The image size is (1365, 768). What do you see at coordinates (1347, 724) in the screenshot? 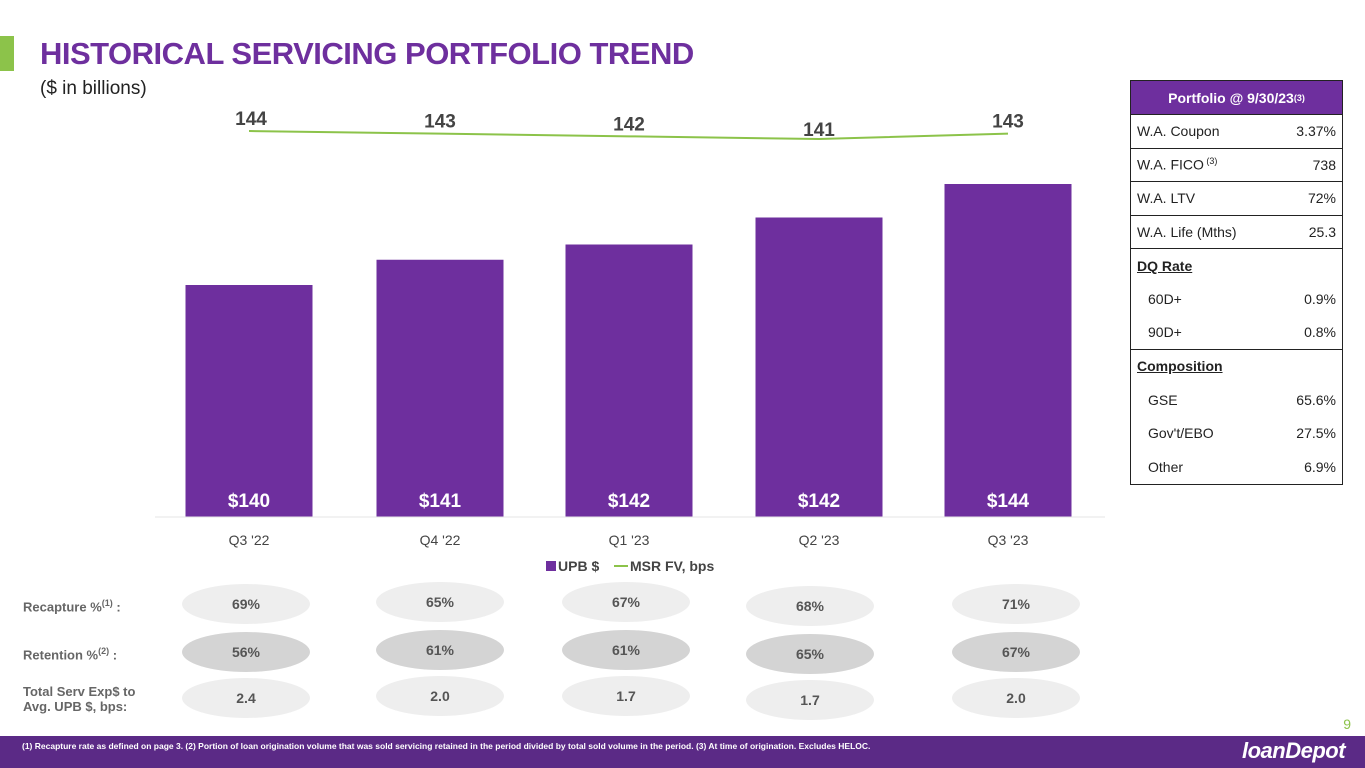
I see `page-number: 9` at bounding box center [1347, 724].